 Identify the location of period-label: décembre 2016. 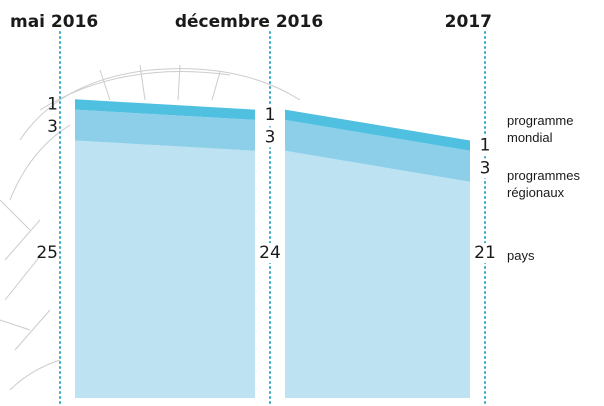
(249, 22).